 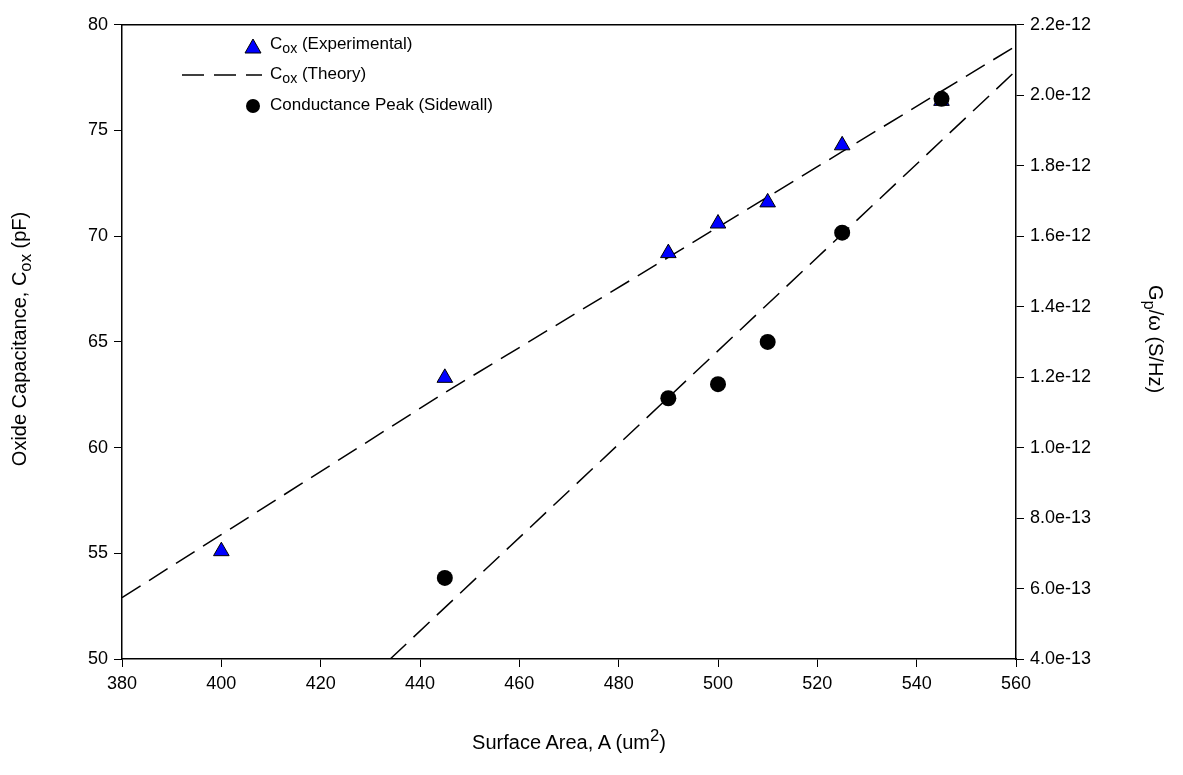 What do you see at coordinates (97, 552) in the screenshot?
I see `y-tick-label: 55` at bounding box center [97, 552].